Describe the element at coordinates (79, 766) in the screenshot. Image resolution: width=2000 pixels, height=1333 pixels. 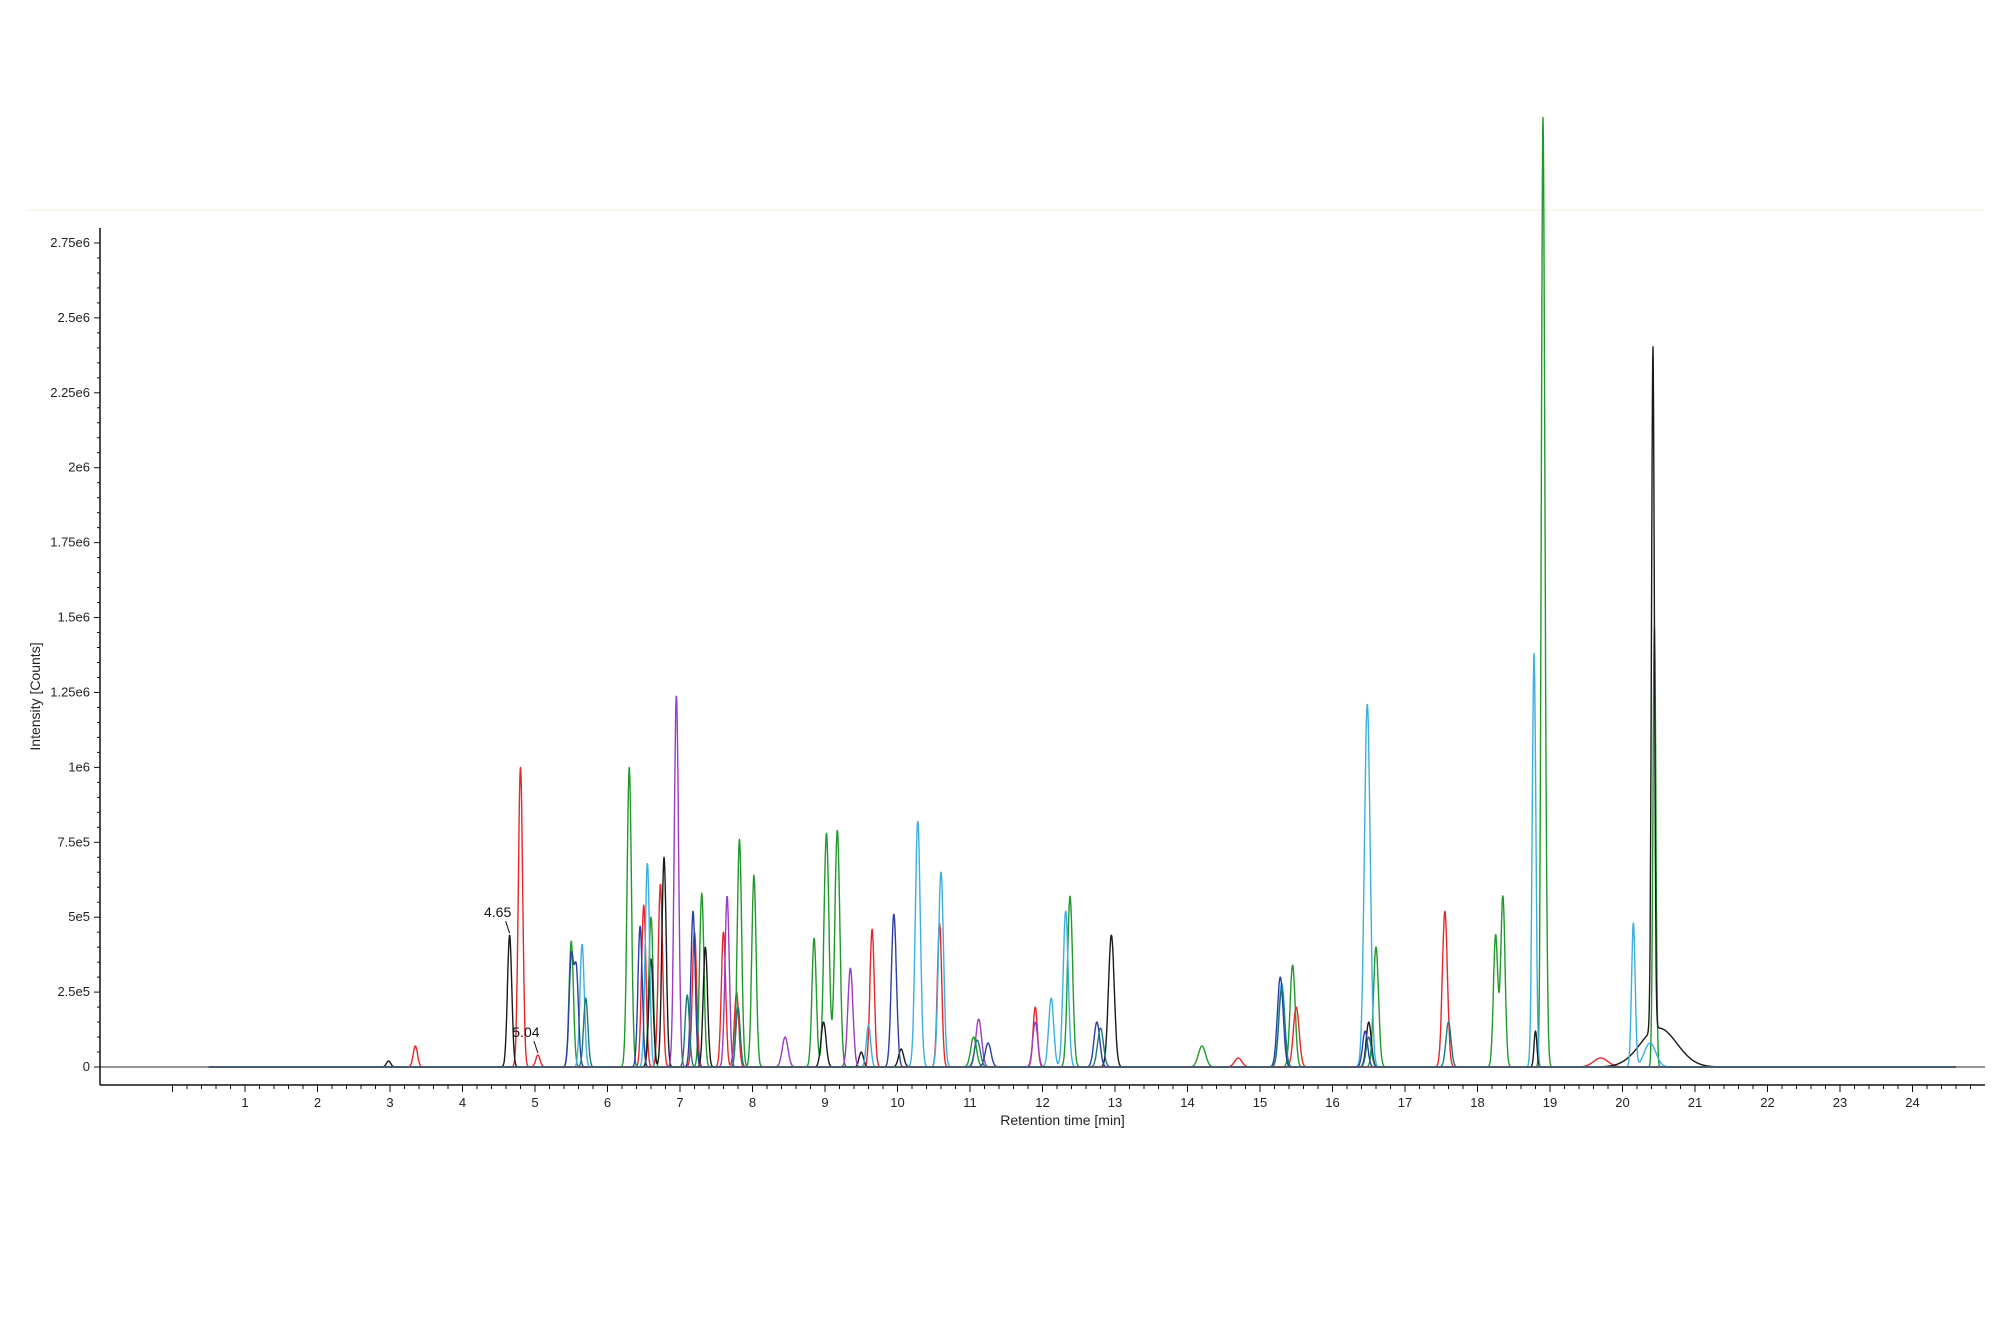
I see `y-tick-label: 1e6` at that location.